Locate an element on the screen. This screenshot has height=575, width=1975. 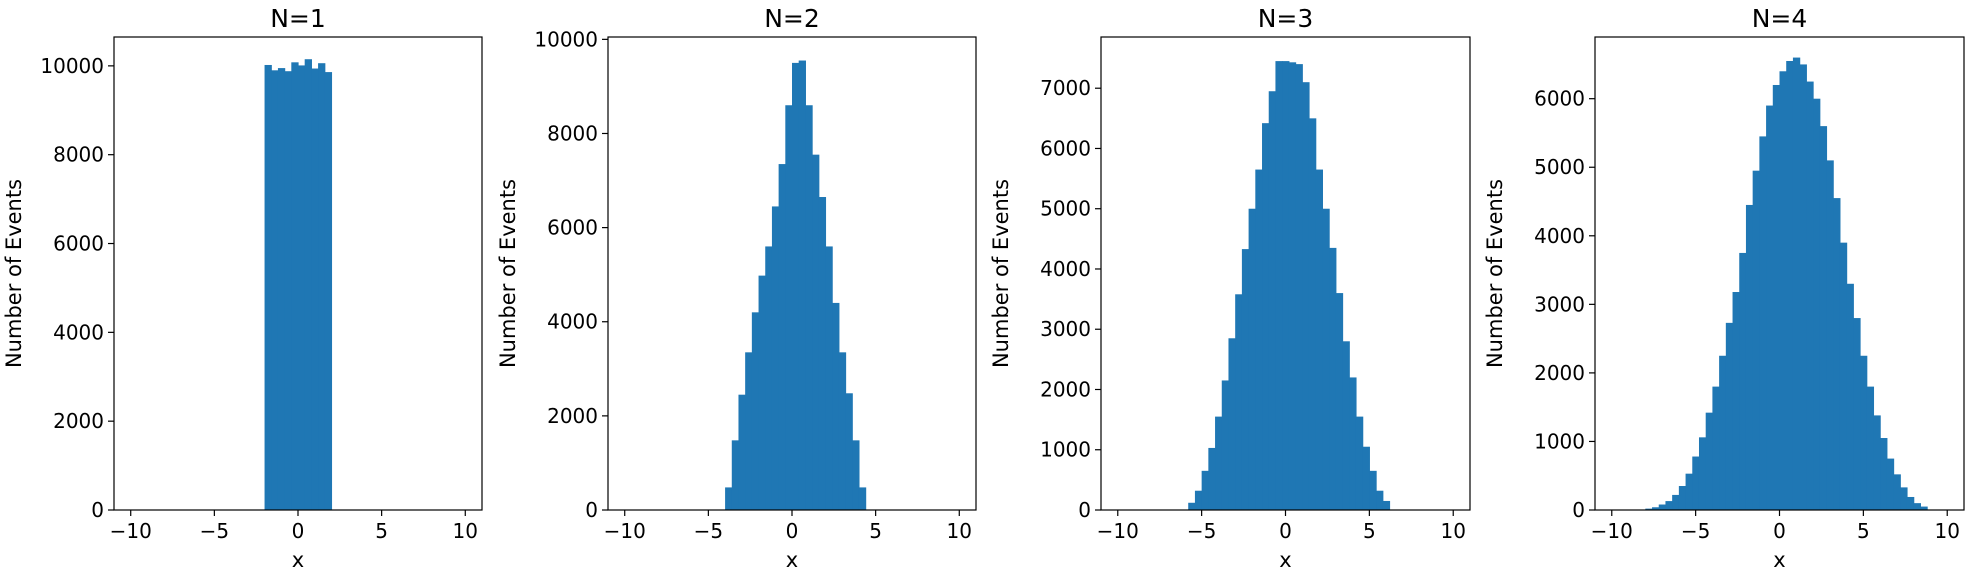
y-tick-label: 3000 is located at coordinates (1065, 329).